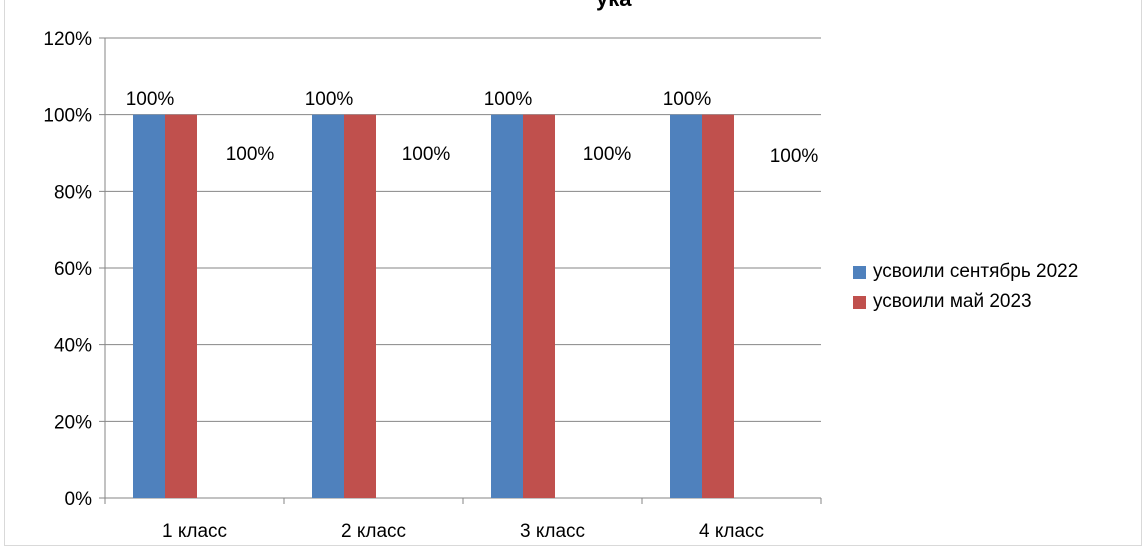  I want to click on y-tick-label: 60%, so click(73, 269).